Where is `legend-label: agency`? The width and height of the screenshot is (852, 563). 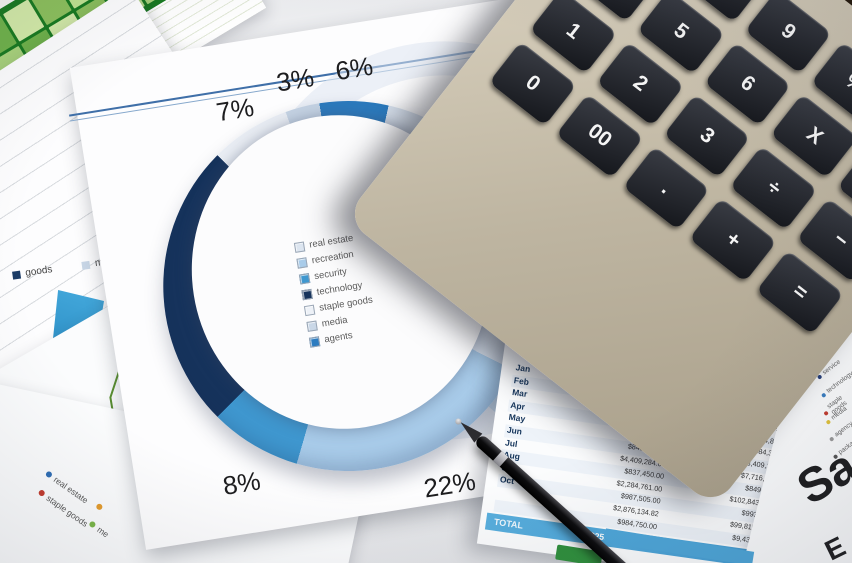
legend-label: agency is located at coordinates (842, 428).